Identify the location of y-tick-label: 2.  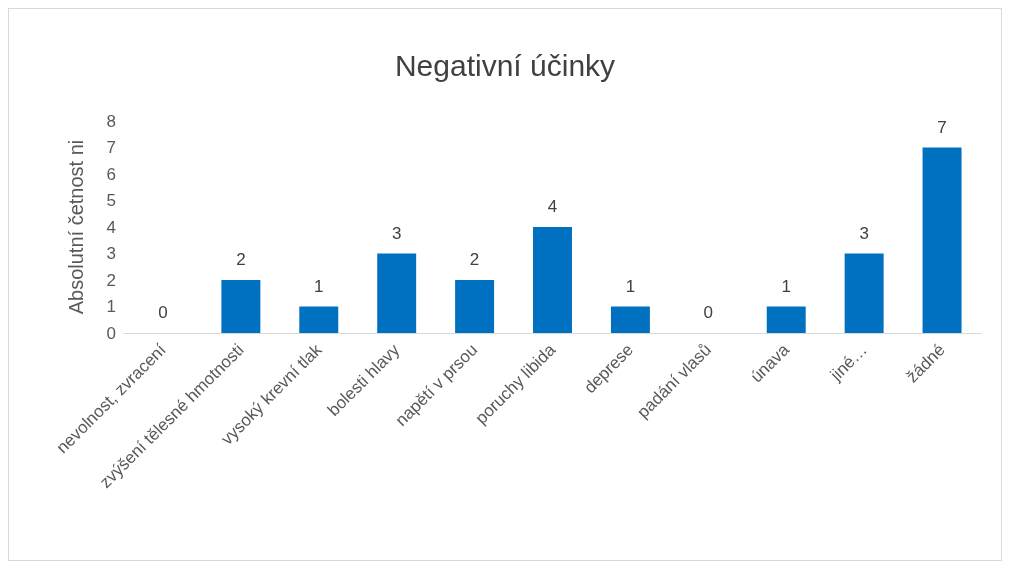
(111, 280).